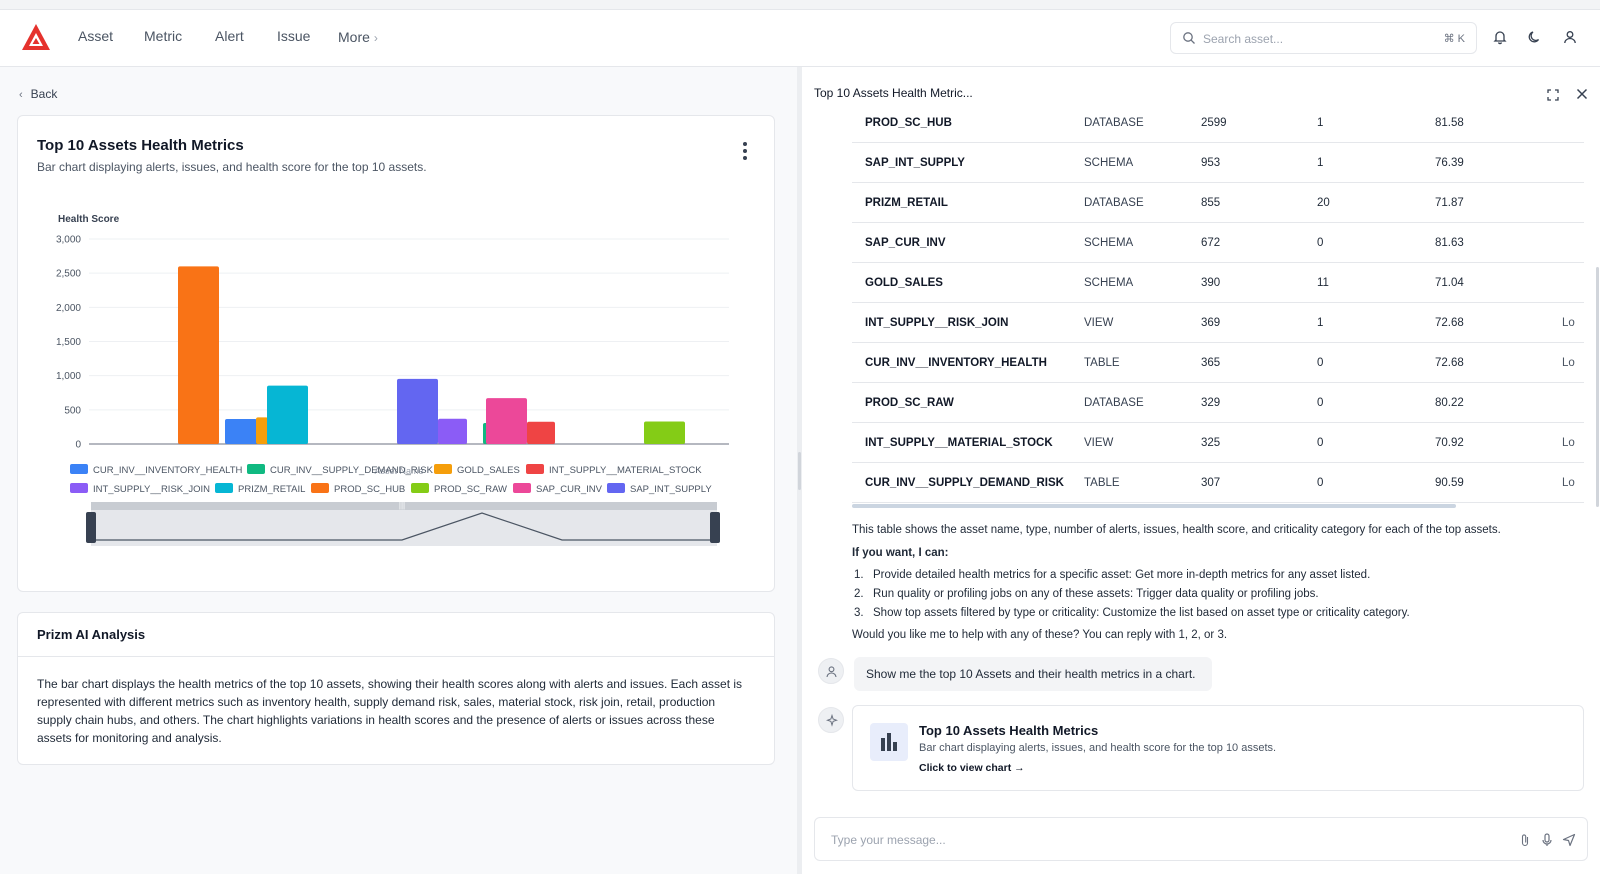  Describe the element at coordinates (1318, 39) in the screenshot. I see `search-input` at that location.